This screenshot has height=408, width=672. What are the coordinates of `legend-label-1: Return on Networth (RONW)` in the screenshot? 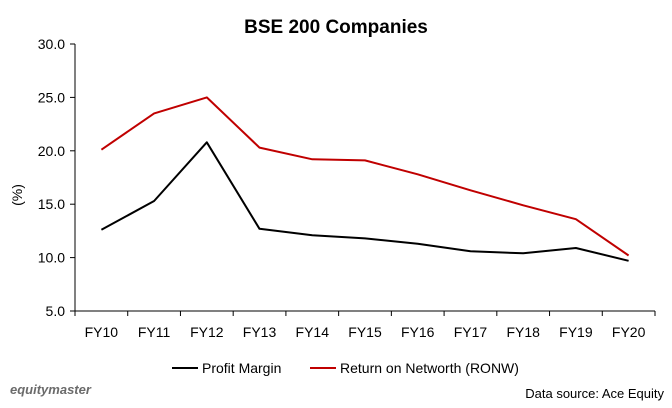 It's located at (429, 368).